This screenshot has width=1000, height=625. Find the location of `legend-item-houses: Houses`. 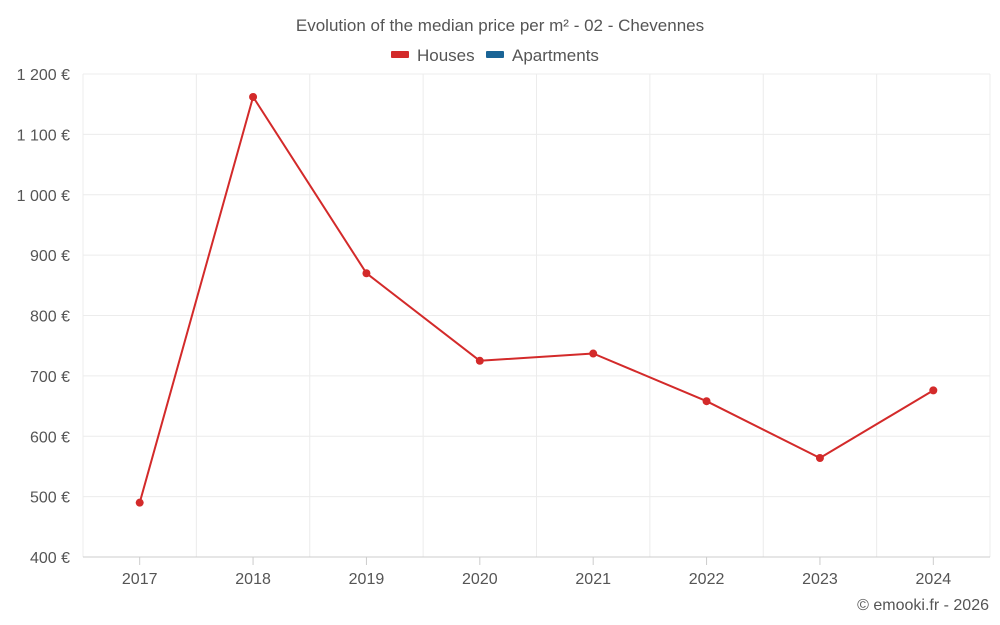

legend-item-houses: Houses is located at coordinates (433, 55).